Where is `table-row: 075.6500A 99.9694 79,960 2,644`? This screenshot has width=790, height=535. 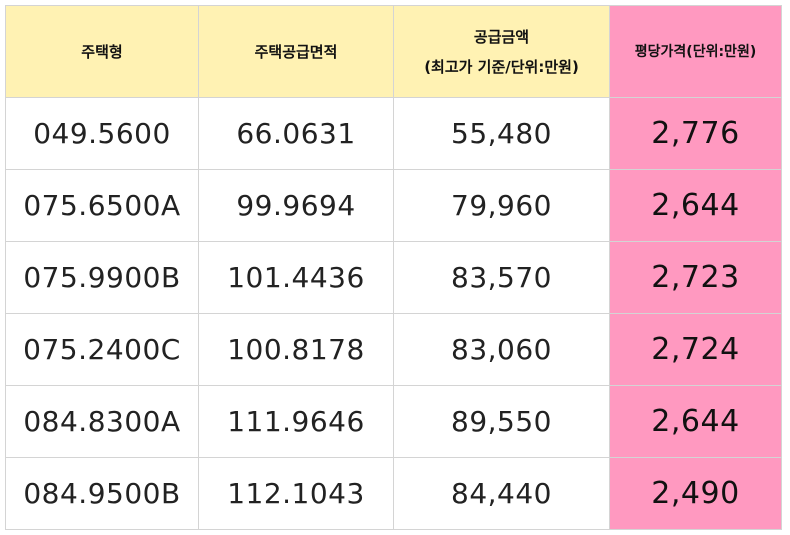
table-row: 075.6500A 99.9694 79,960 2,644 is located at coordinates (393, 205).